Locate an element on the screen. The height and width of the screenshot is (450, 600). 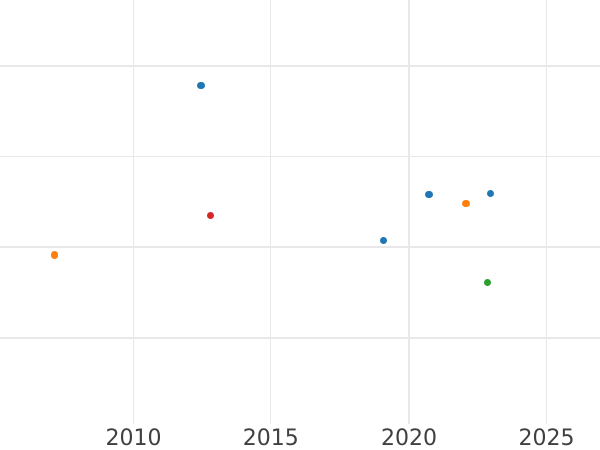
x-axis-tick-label: 2025 is located at coordinates (546, 438).